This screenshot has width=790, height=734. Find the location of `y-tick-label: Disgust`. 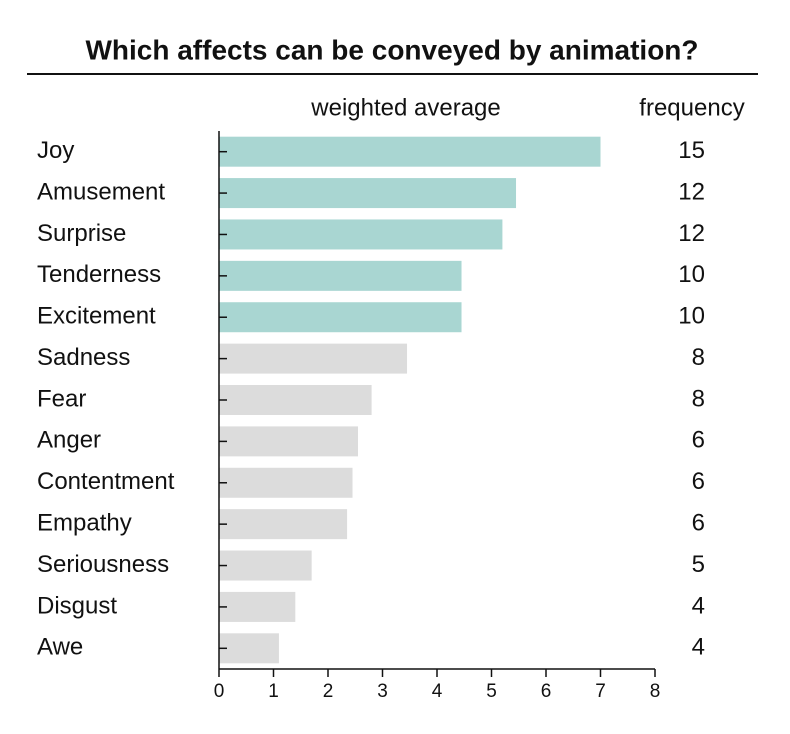

y-tick-label: Disgust is located at coordinates (77, 605).